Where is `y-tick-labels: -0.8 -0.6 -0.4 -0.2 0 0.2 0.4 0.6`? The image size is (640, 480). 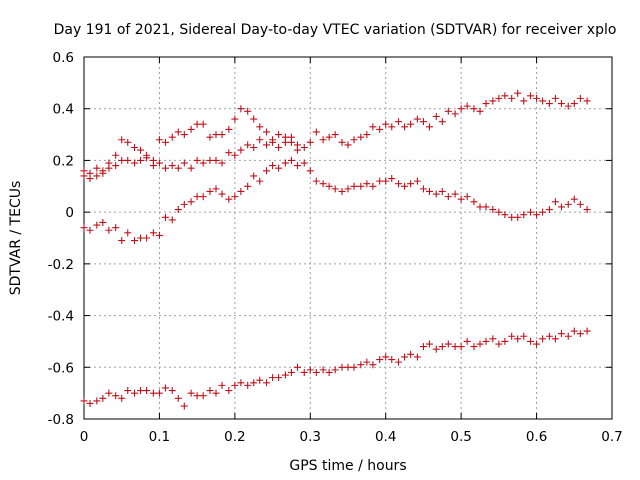
y-tick-labels: -0.8 -0.6 -0.4 -0.2 0 0.2 0.4 0.6 is located at coordinates (61, 239).